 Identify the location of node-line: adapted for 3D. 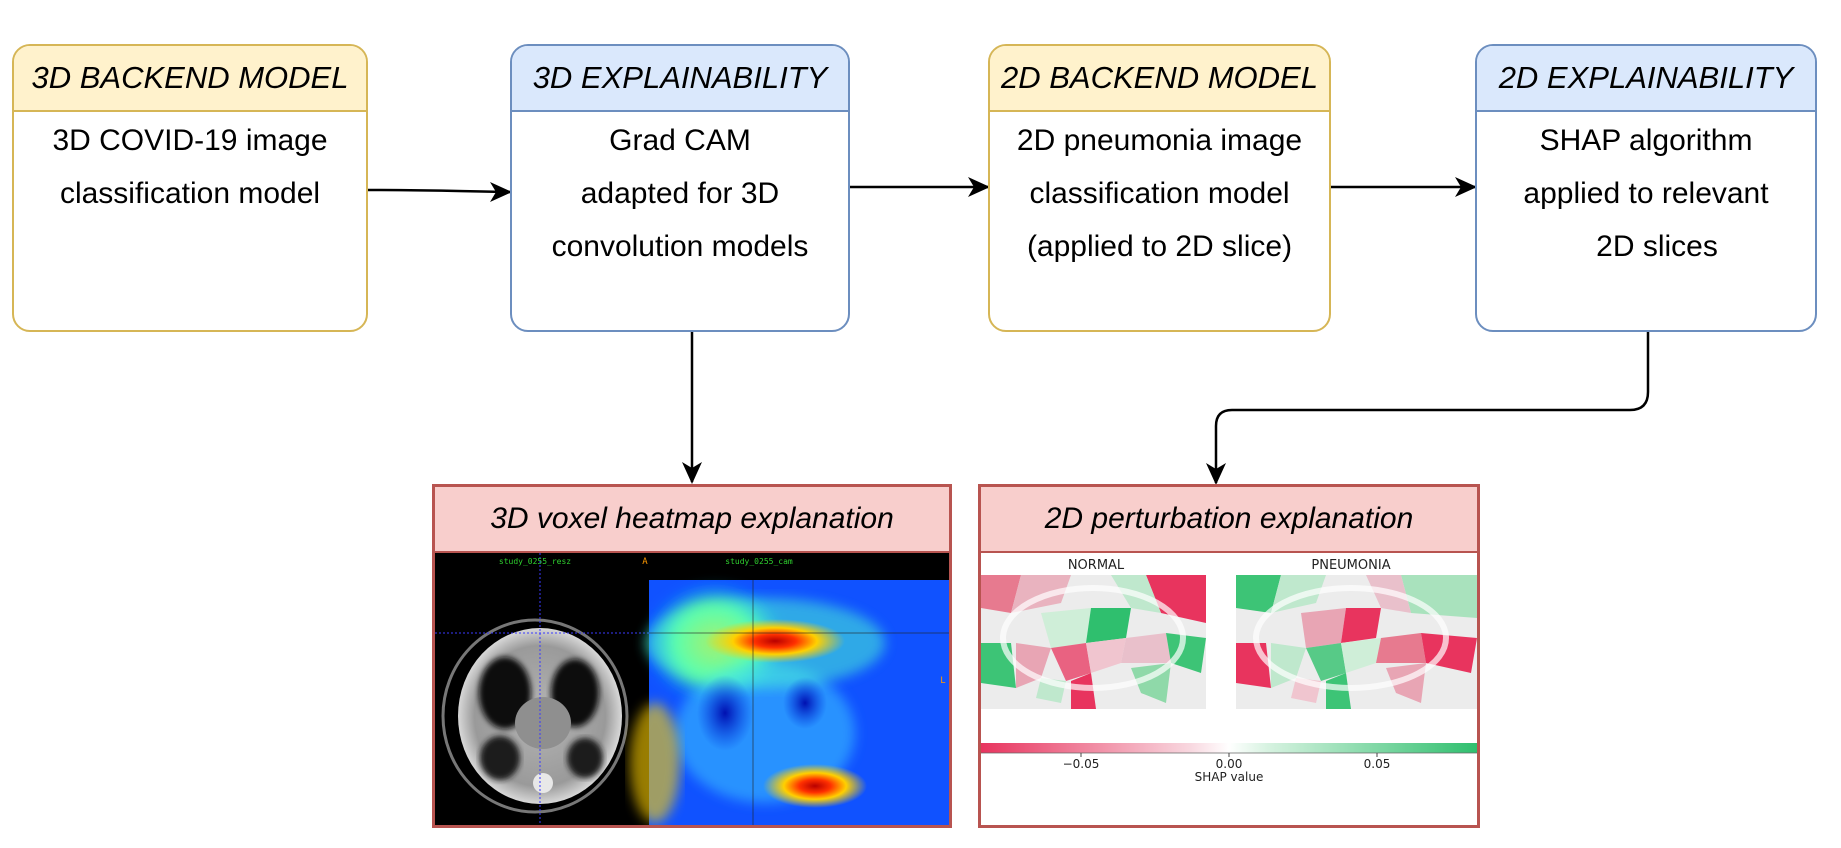
(680, 193).